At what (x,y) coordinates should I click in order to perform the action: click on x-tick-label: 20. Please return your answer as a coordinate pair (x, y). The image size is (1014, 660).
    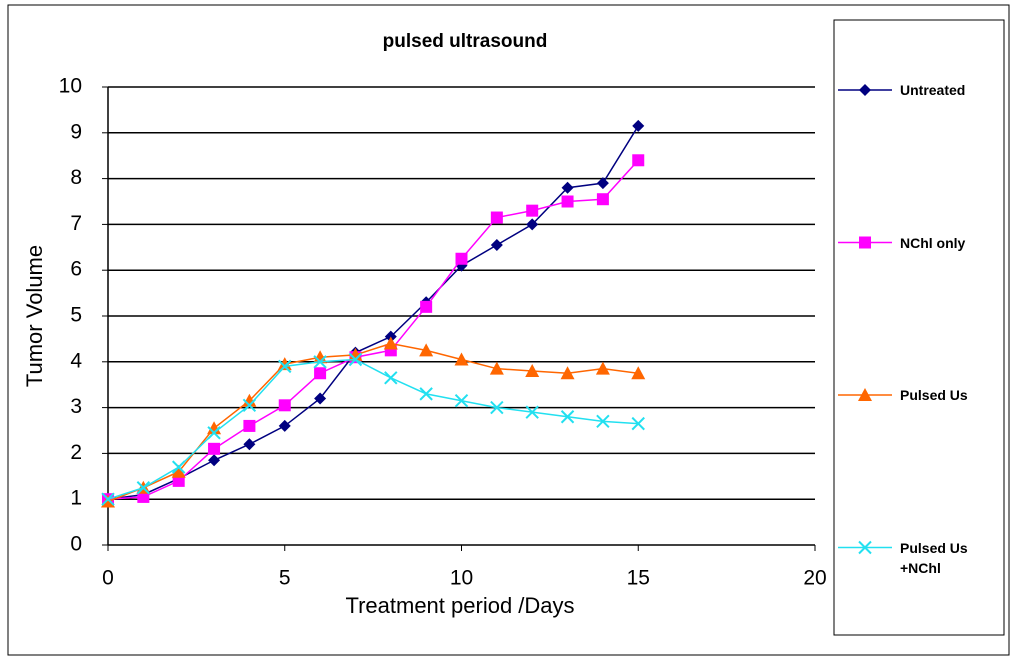
    Looking at the image, I should click on (814, 578).